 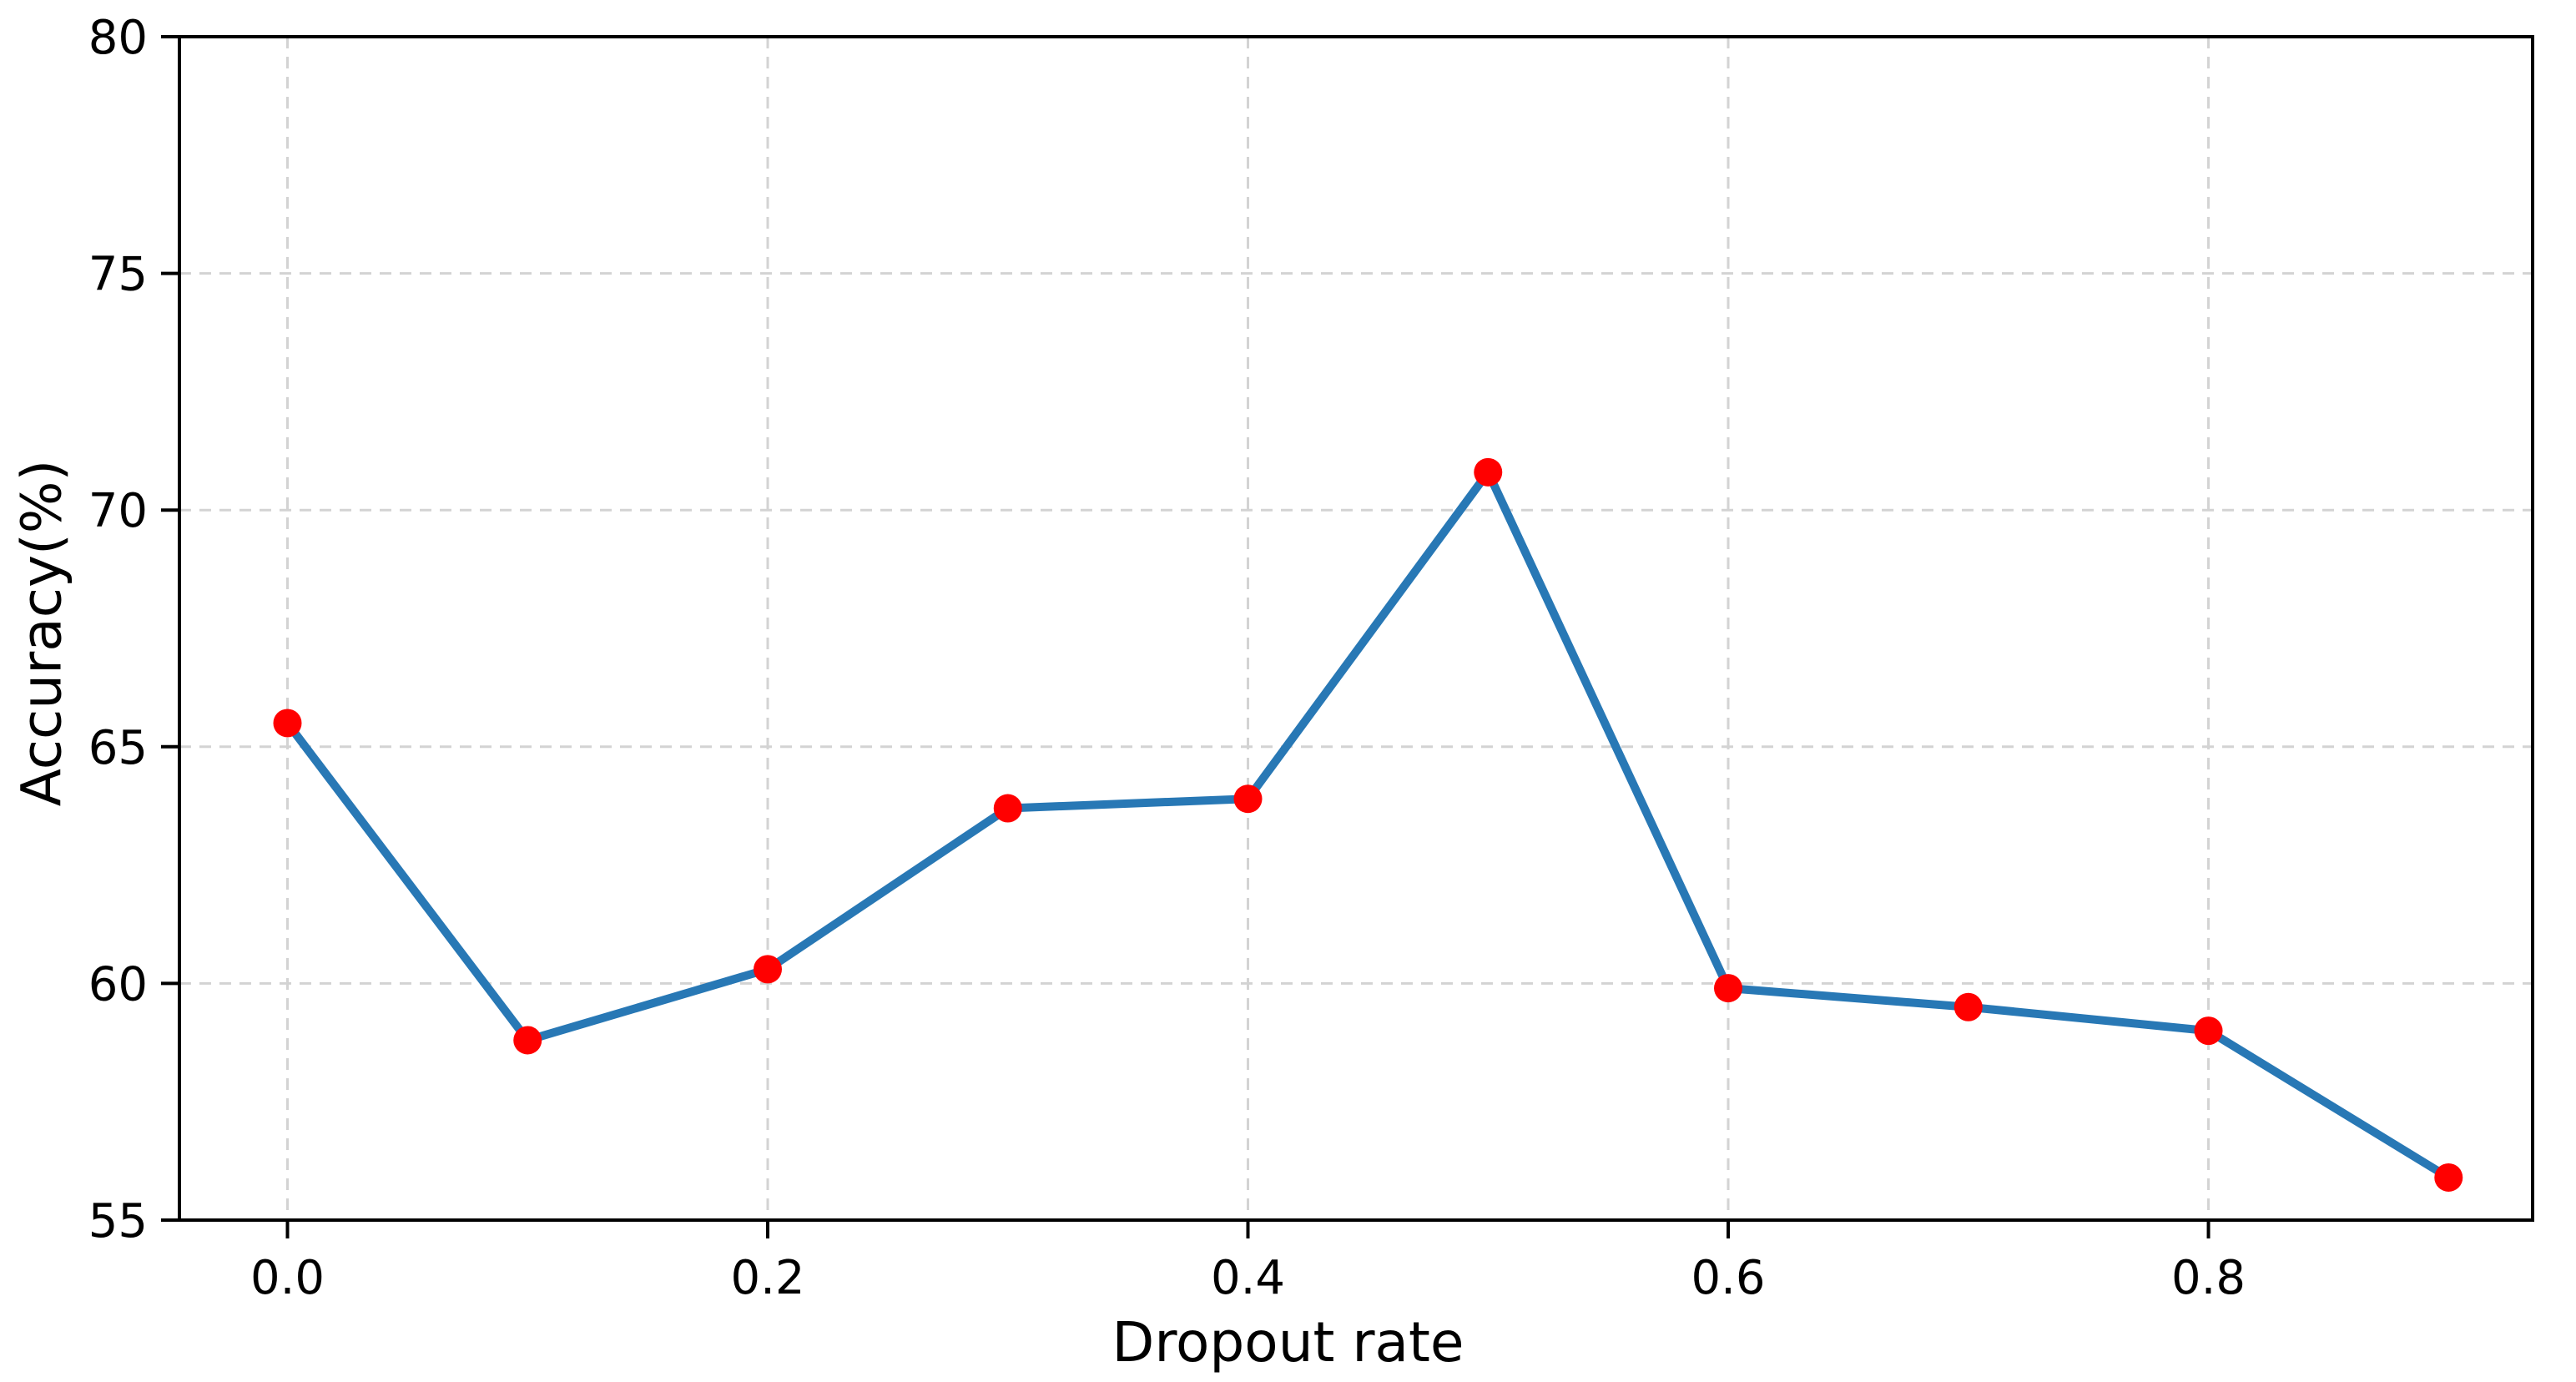 I want to click on x-axis-label: Dropout rate, so click(x=1288, y=1342).